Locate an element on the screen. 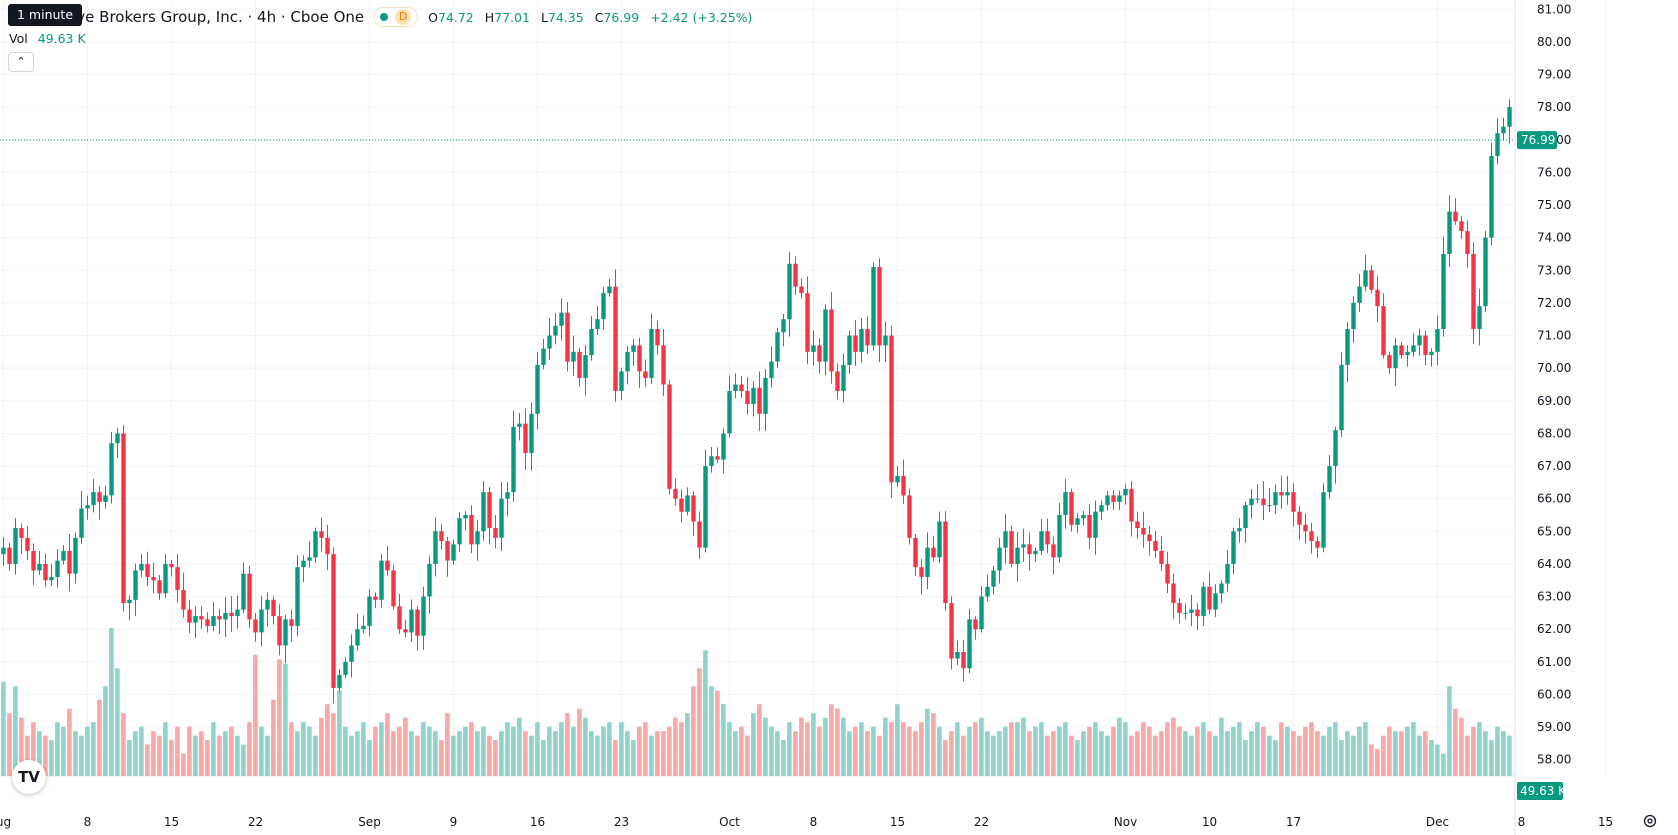 The image size is (1678, 835). last-volume-value: 49.63 K is located at coordinates (1543, 791).